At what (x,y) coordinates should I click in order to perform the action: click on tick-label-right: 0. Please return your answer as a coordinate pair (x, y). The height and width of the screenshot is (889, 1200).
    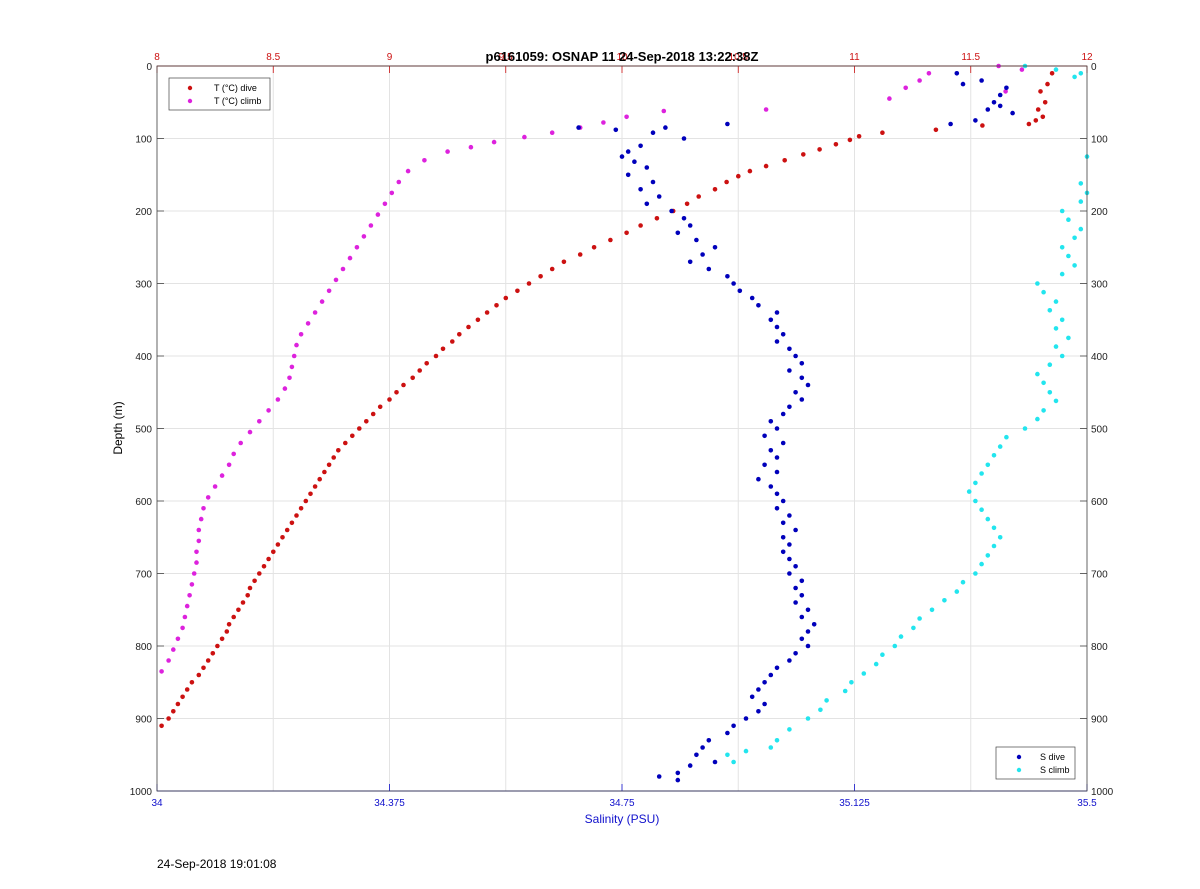
    Looking at the image, I should click on (1094, 67).